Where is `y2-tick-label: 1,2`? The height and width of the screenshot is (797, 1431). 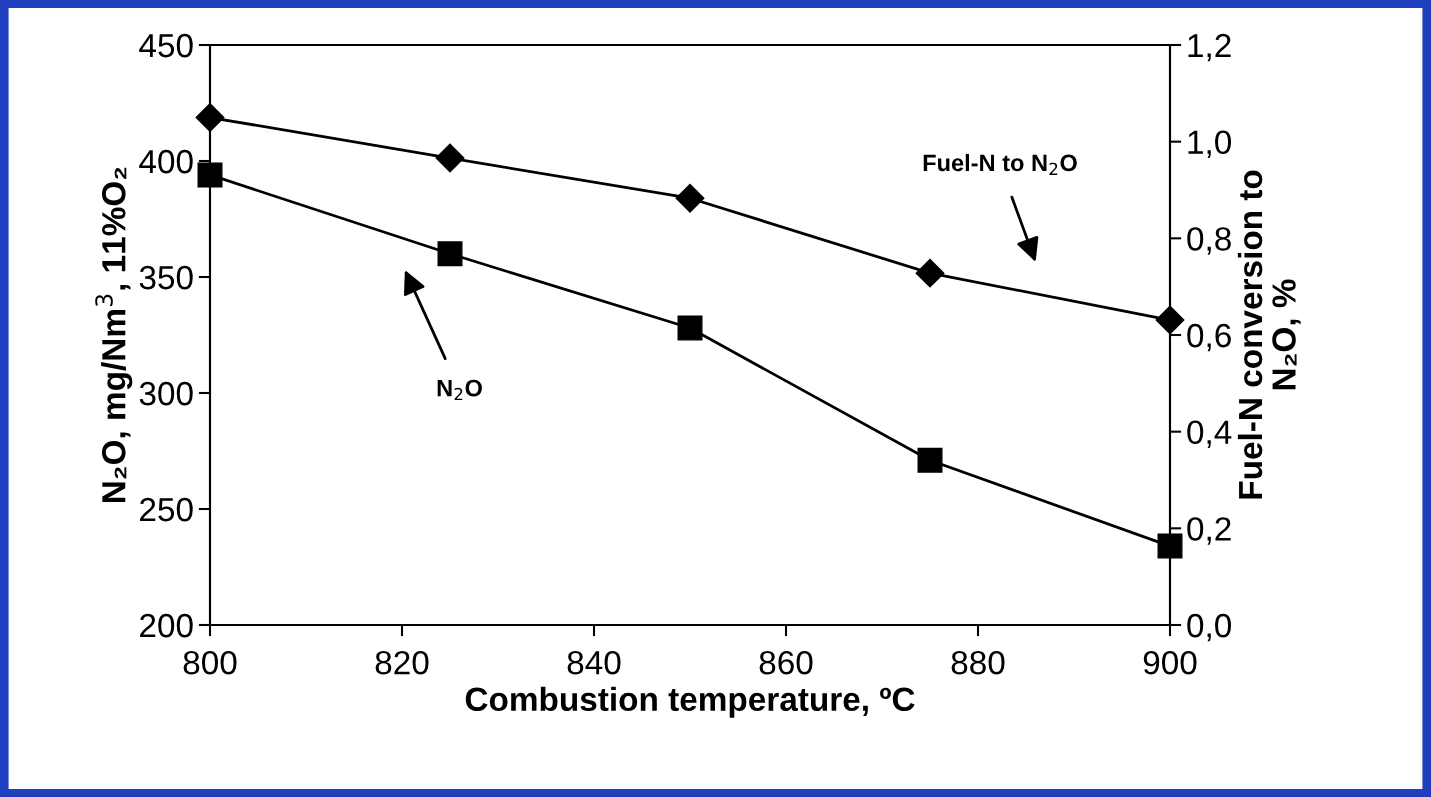 y2-tick-label: 1,2 is located at coordinates (1209, 47).